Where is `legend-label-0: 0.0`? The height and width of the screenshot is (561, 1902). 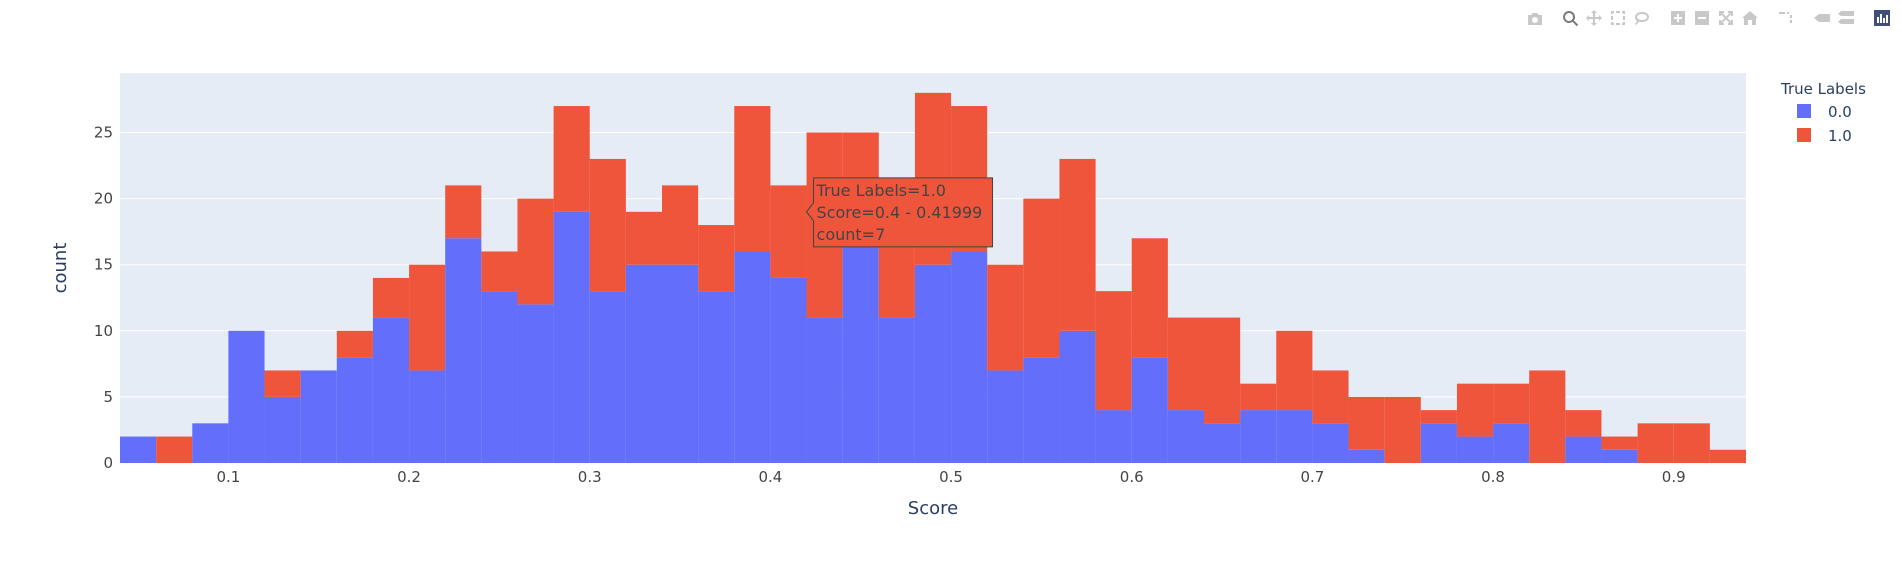 legend-label-0: 0.0 is located at coordinates (1840, 112).